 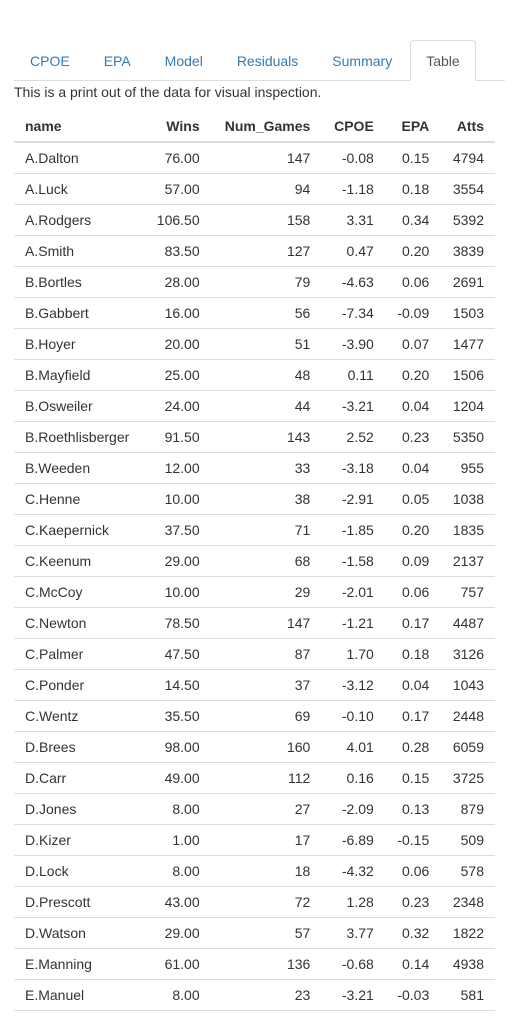 I want to click on tab-epa: EPA, so click(x=117, y=61).